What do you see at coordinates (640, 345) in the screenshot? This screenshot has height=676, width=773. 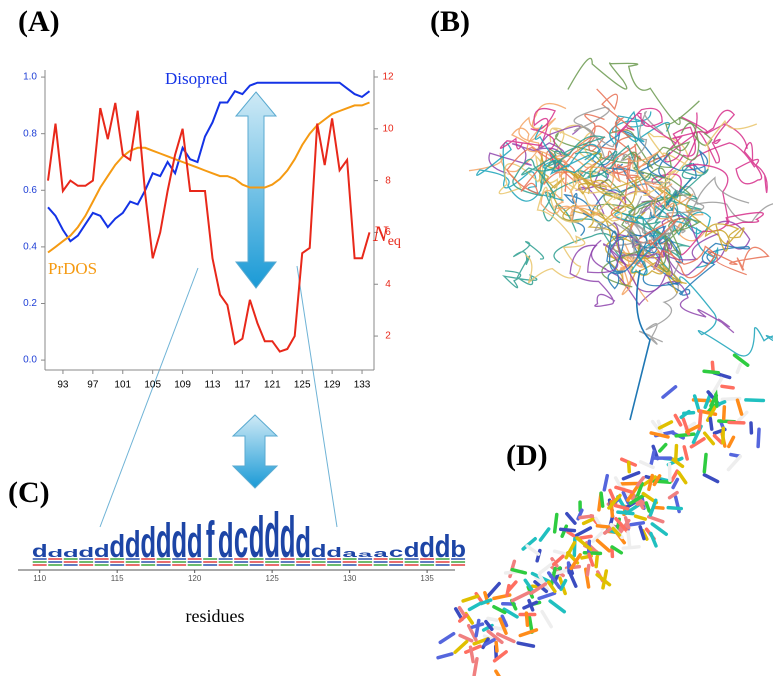 I see `protein-tail` at bounding box center [640, 345].